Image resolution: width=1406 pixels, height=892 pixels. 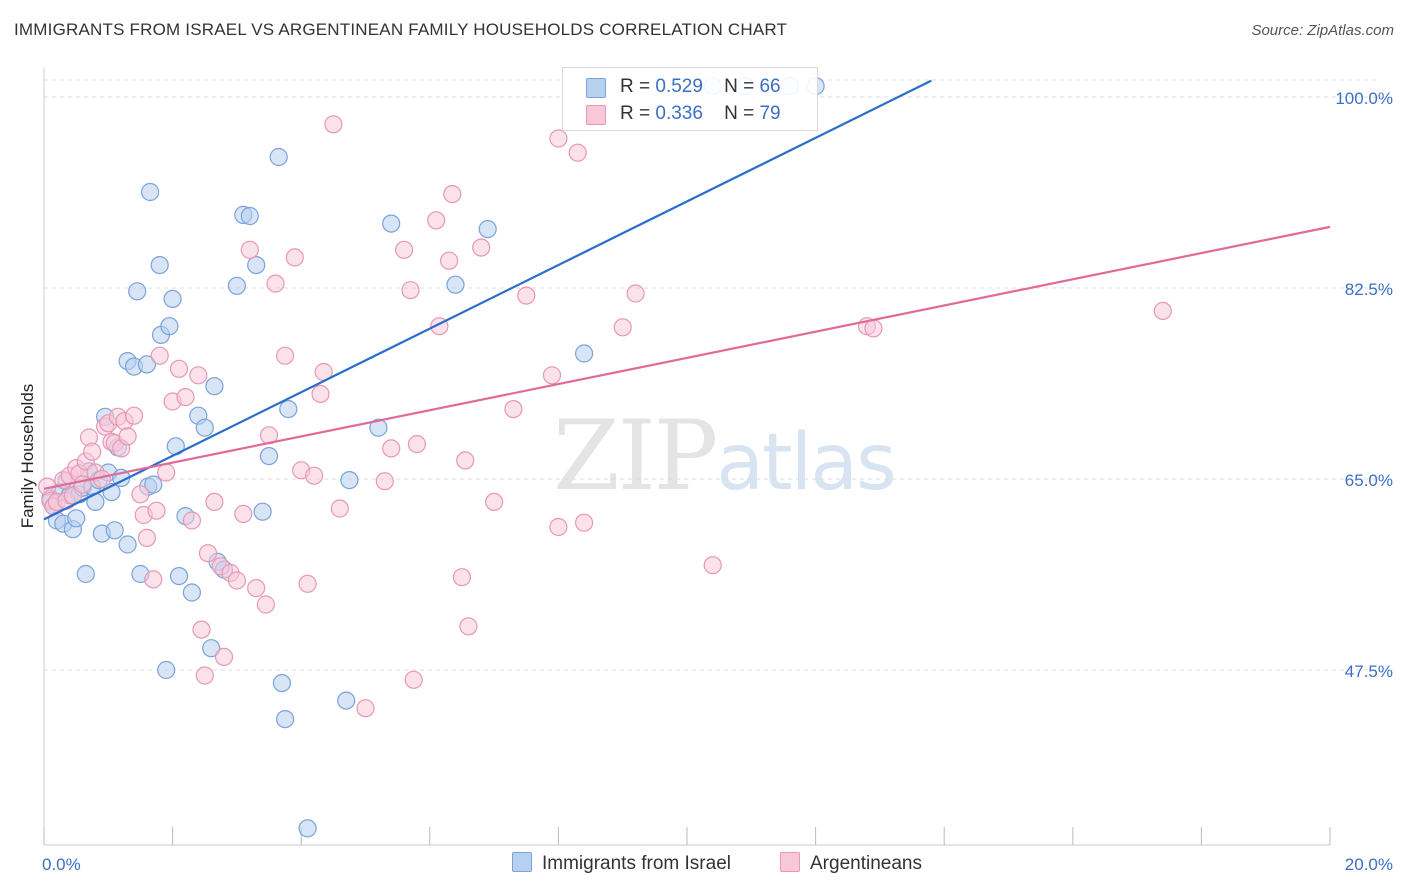 I want to click on legend-item-israel: Immigrants from Israel, so click(x=621, y=863).